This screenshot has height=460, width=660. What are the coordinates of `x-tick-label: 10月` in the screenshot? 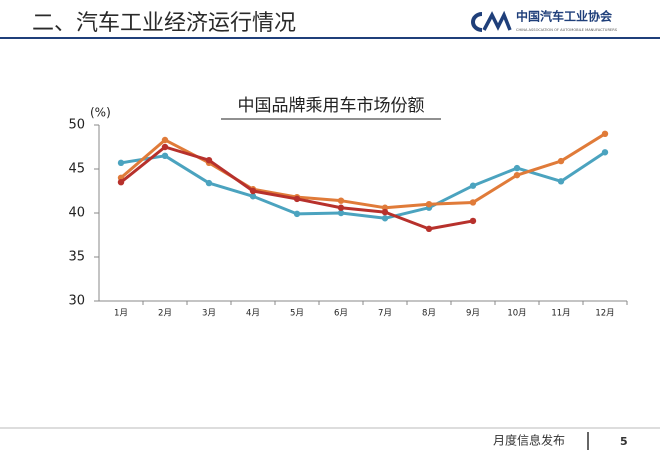 It's located at (516, 314).